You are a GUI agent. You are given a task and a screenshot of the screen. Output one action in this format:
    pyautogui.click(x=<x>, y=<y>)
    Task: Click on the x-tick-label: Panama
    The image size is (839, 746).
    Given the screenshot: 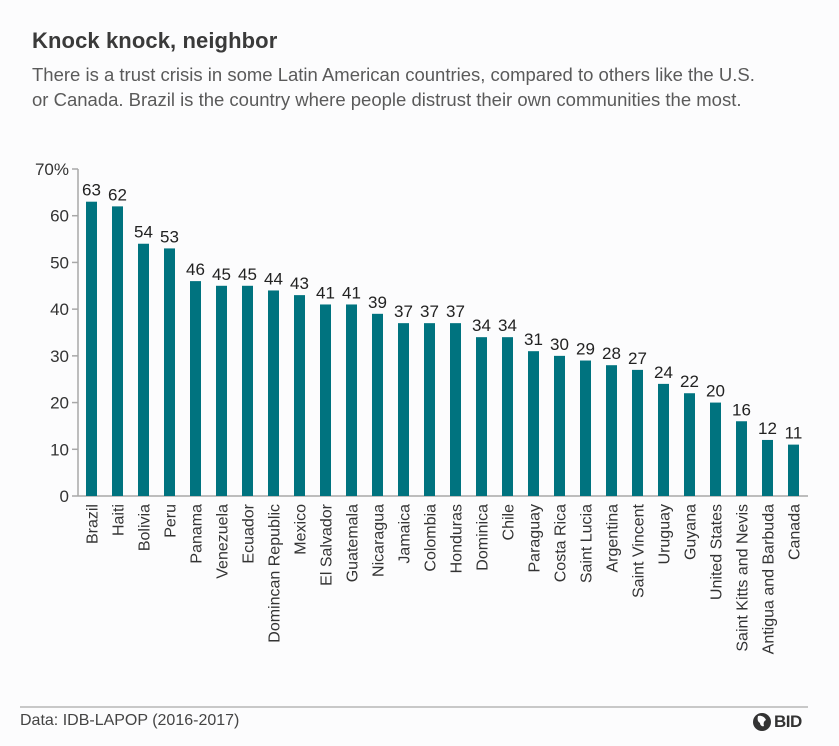 What is the action you would take?
    pyautogui.click(x=197, y=534)
    